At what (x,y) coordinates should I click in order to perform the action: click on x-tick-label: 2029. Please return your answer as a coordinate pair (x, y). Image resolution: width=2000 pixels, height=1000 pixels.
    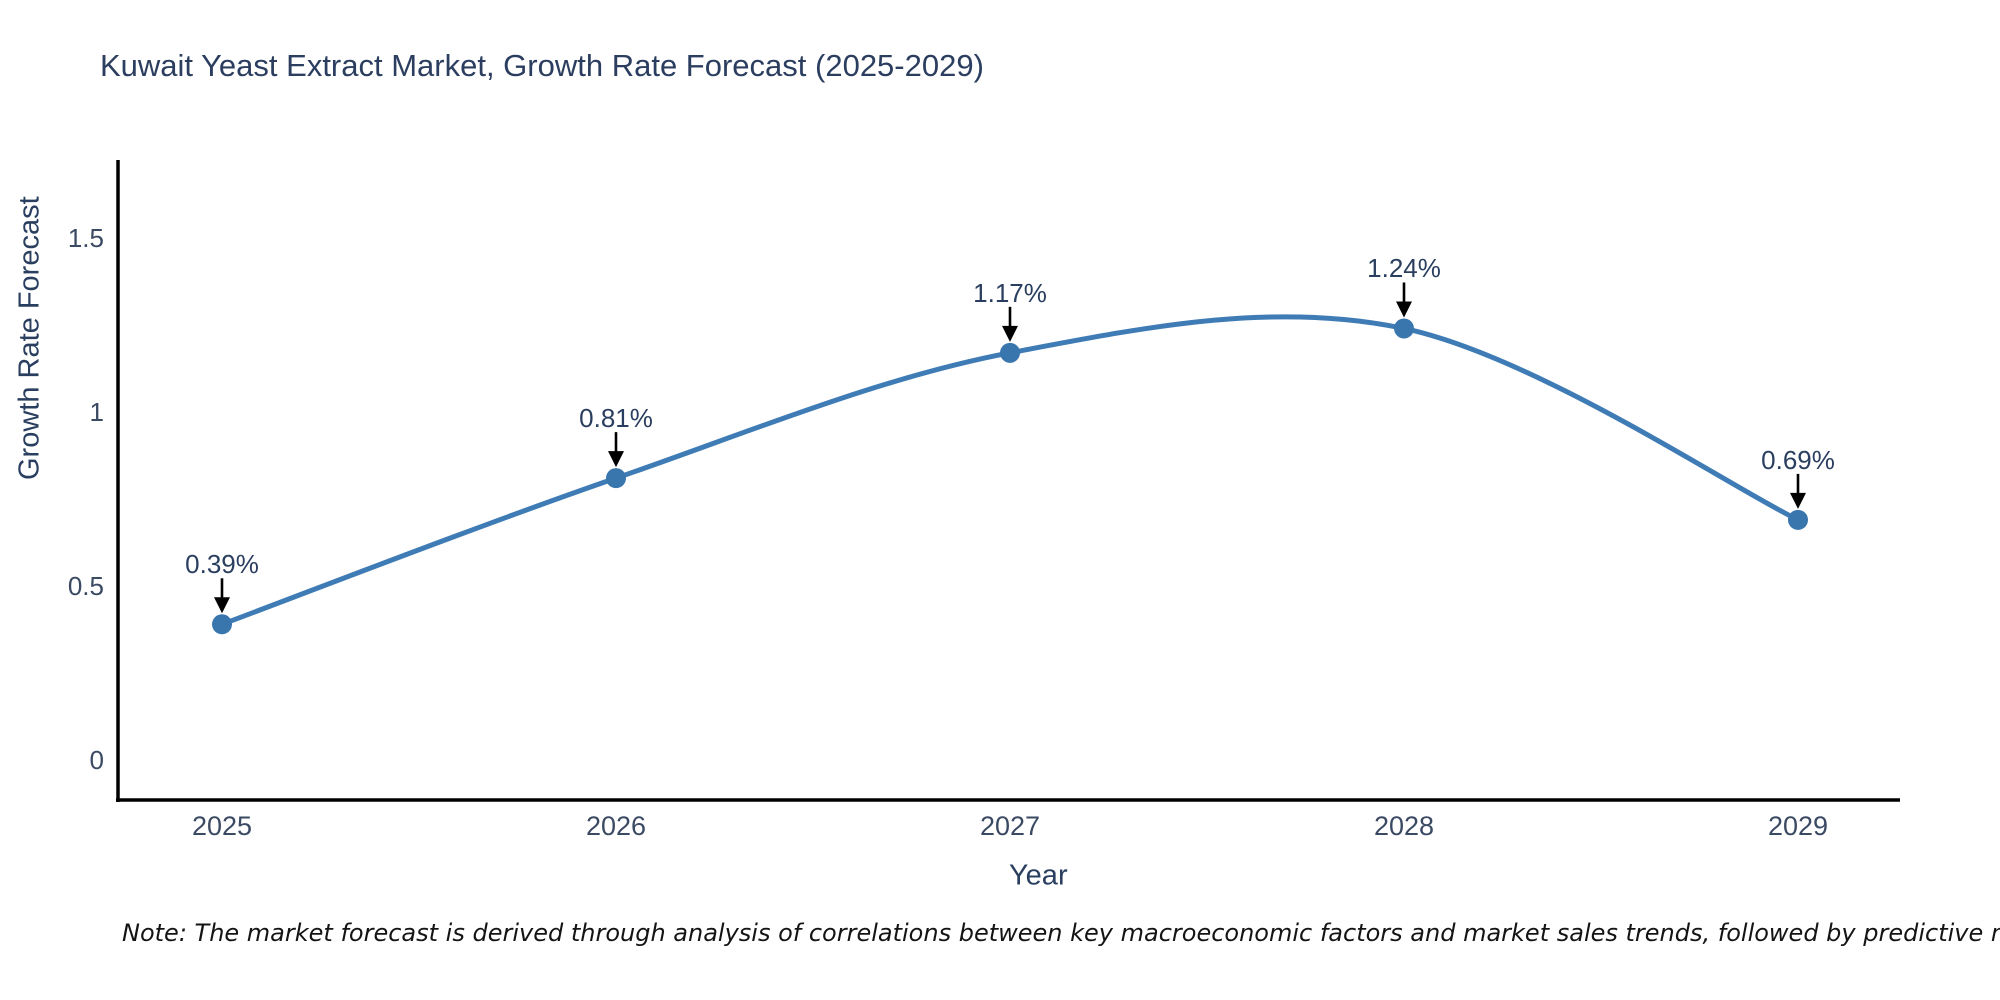
    Looking at the image, I should click on (1798, 826).